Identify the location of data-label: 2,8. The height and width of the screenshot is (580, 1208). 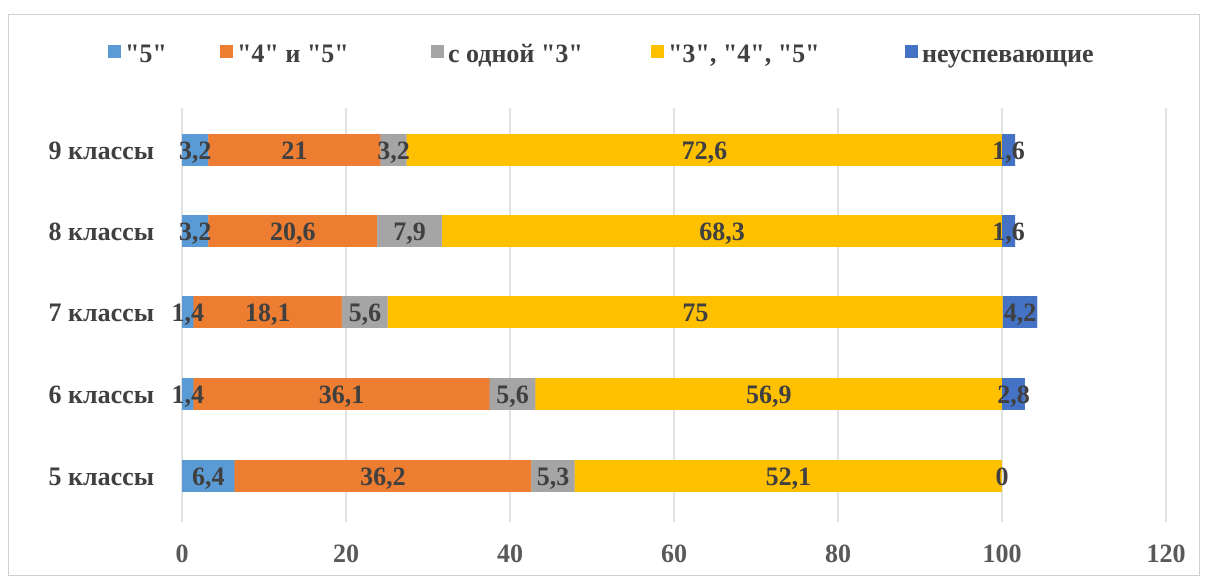
(1013, 394).